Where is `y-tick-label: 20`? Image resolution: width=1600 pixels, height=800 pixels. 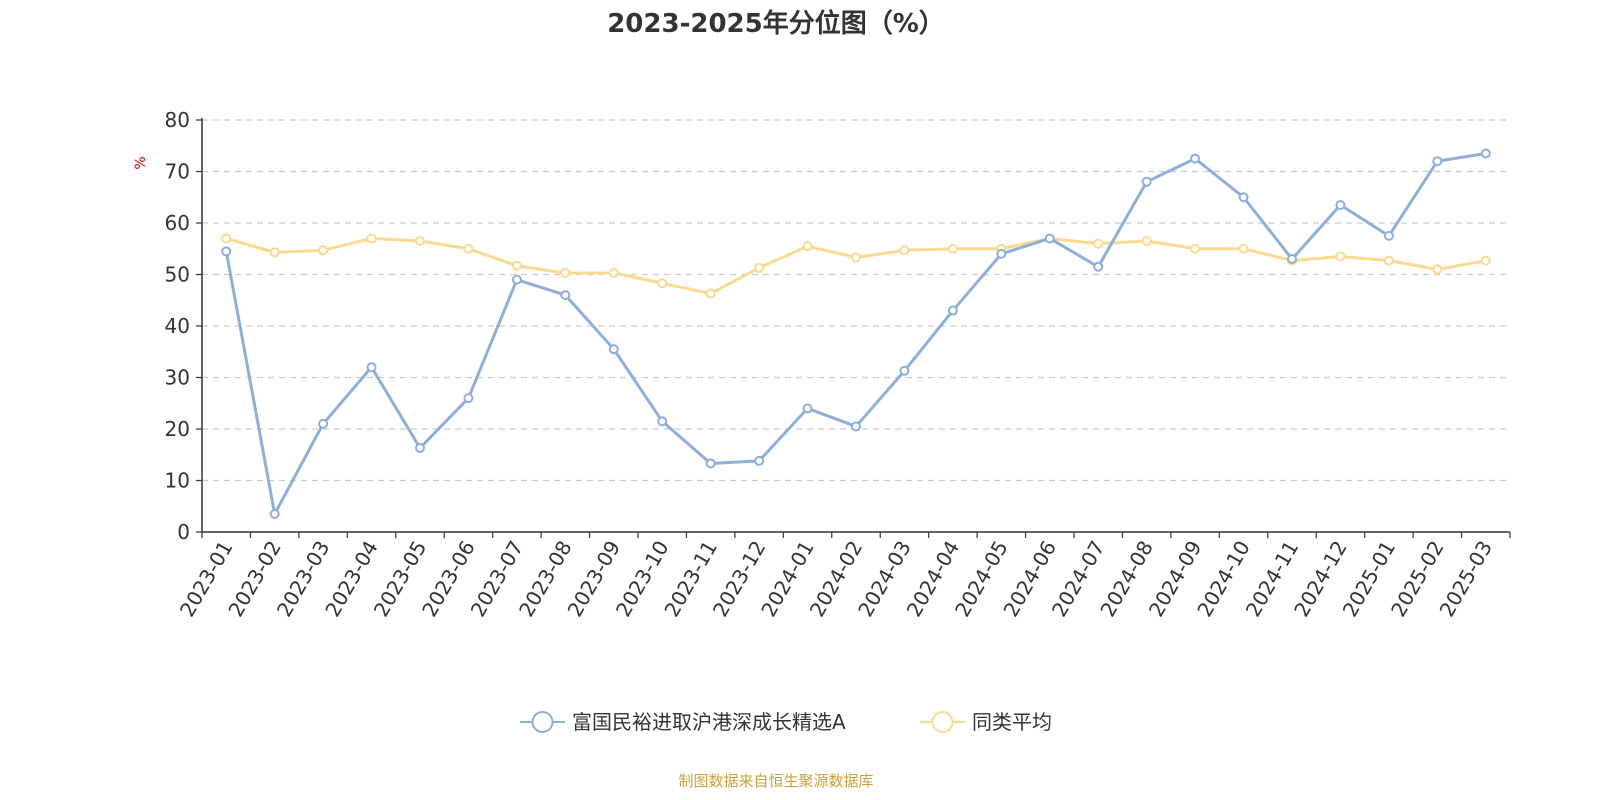
y-tick-label: 20 is located at coordinates (177, 429).